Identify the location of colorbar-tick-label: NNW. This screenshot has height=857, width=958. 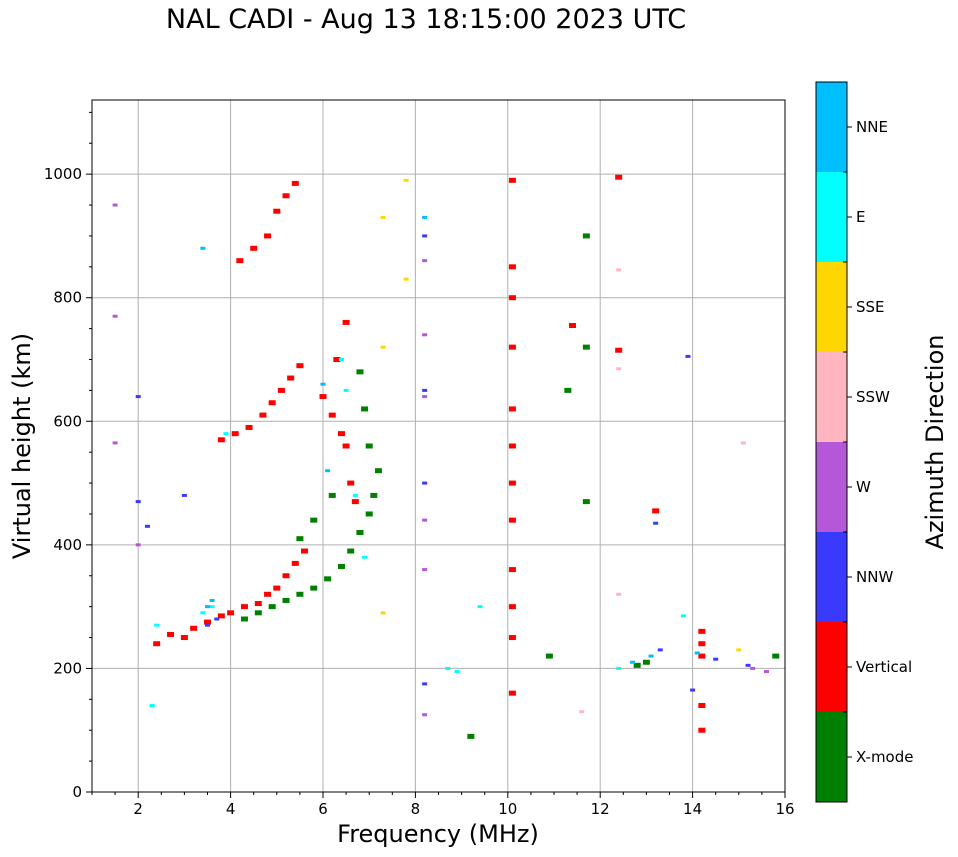
(874, 577).